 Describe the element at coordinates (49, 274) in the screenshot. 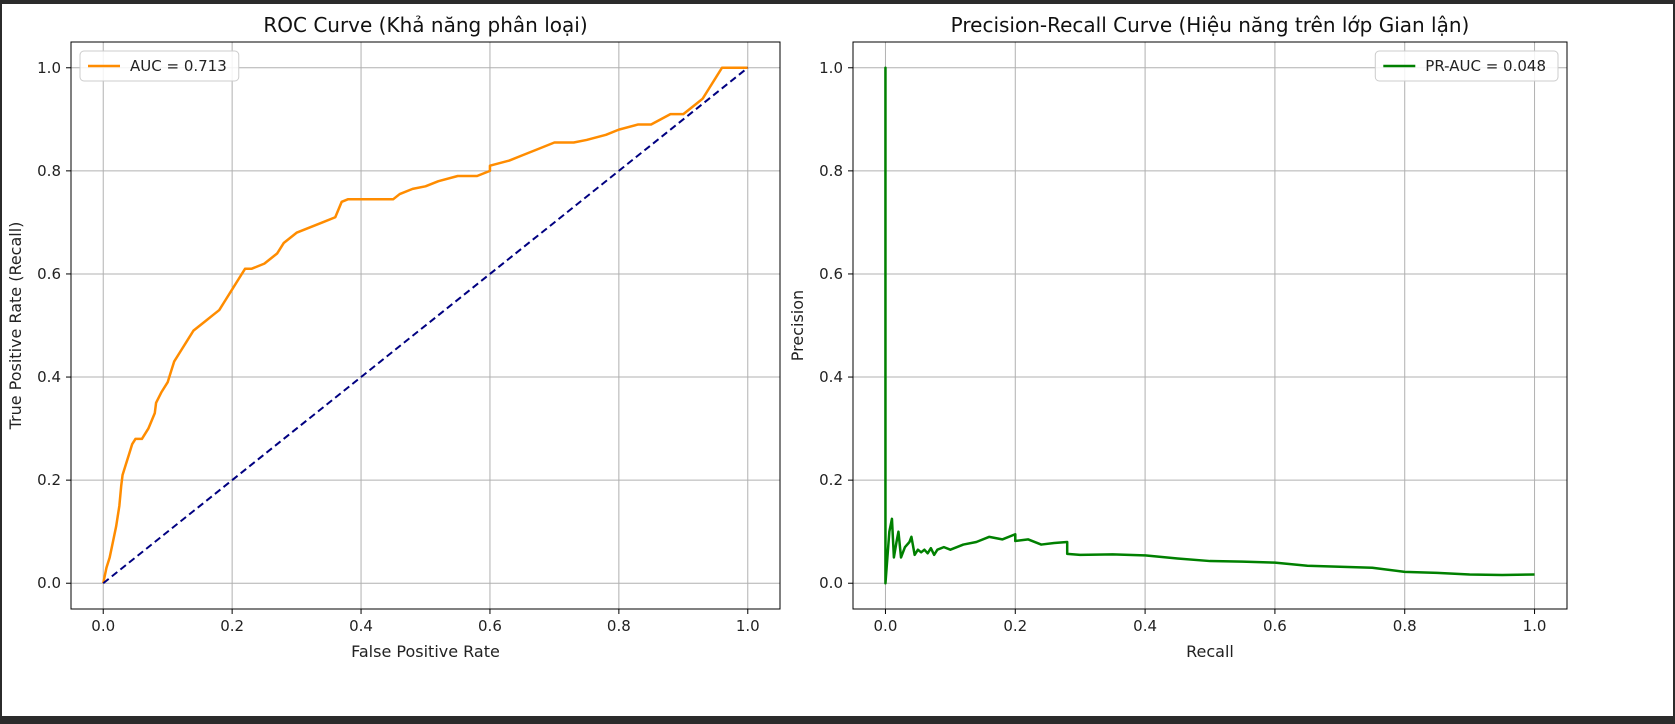

I see `roc-y-tick-label: 0.6` at that location.